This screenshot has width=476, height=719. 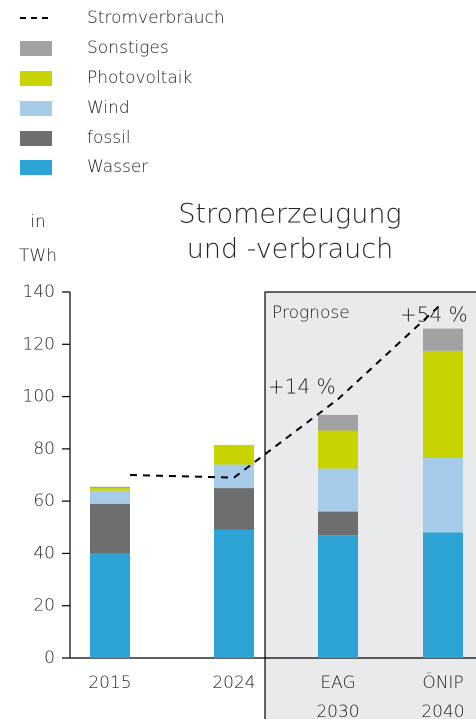 What do you see at coordinates (233, 683) in the screenshot?
I see `x-tick-label: 2024` at bounding box center [233, 683].